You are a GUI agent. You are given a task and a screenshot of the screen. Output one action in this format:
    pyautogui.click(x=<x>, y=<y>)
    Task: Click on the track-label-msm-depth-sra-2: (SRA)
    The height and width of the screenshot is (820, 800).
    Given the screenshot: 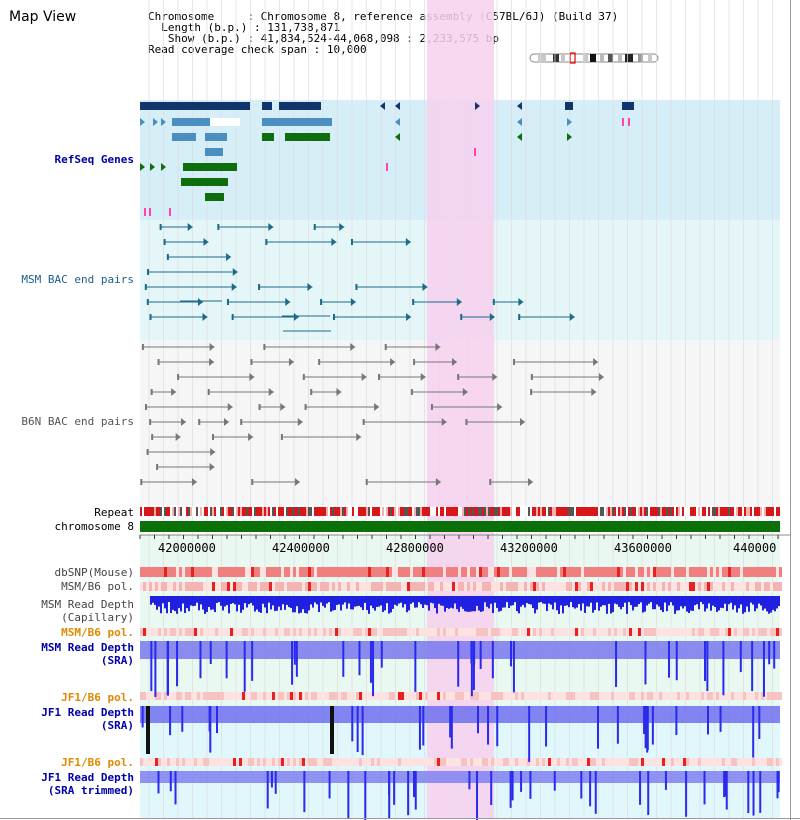 What is the action you would take?
    pyautogui.click(x=117, y=660)
    